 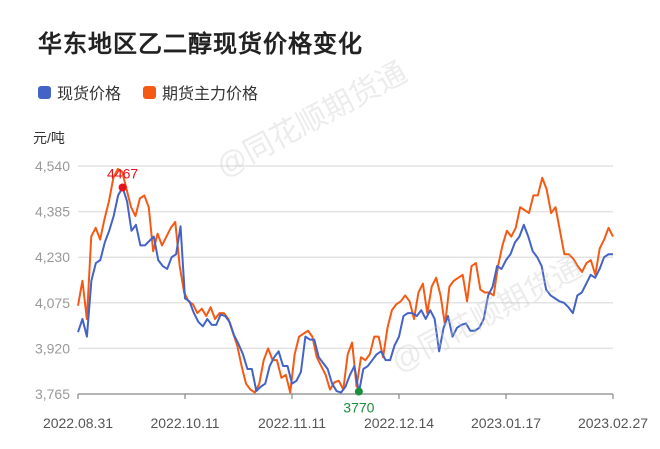 What do you see at coordinates (200, 44) in the screenshot?
I see `chart-title: 华东地区乙二醇现货价格变化` at bounding box center [200, 44].